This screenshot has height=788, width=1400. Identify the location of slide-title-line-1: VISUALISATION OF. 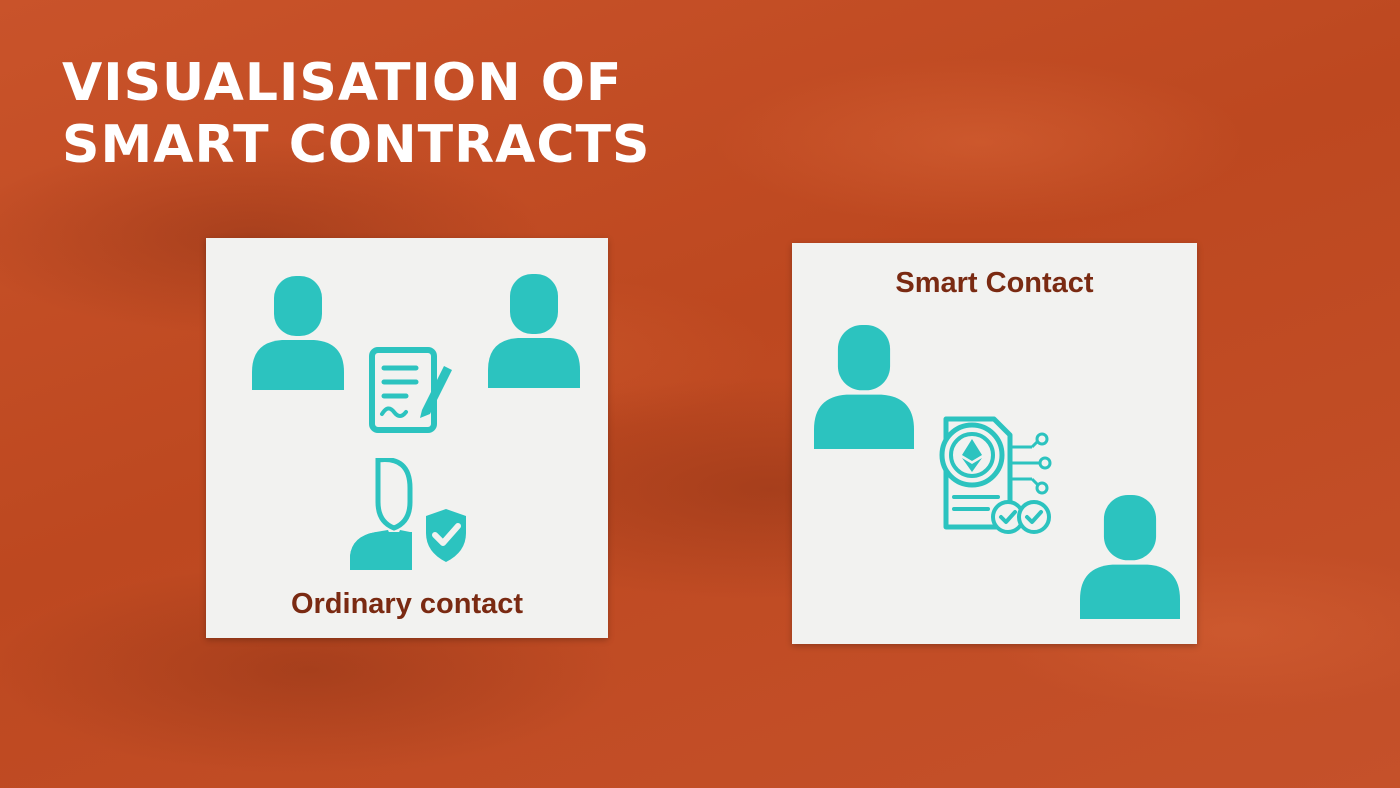
(342, 83).